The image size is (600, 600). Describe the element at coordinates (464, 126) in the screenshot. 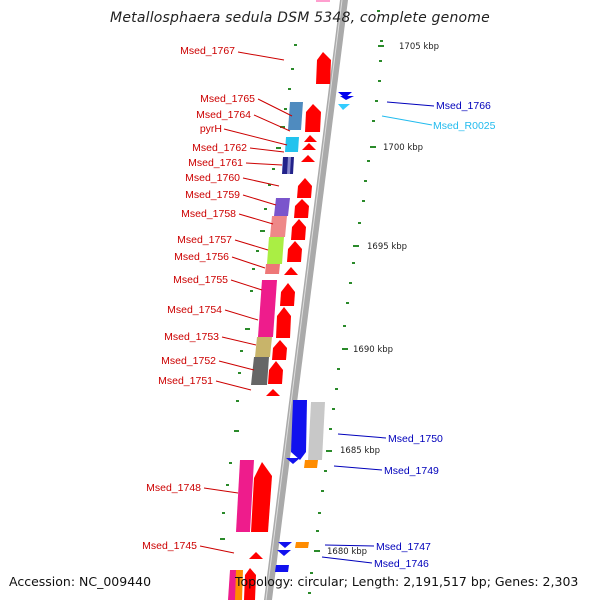

I see `gene-label: Msed_R0025` at that location.